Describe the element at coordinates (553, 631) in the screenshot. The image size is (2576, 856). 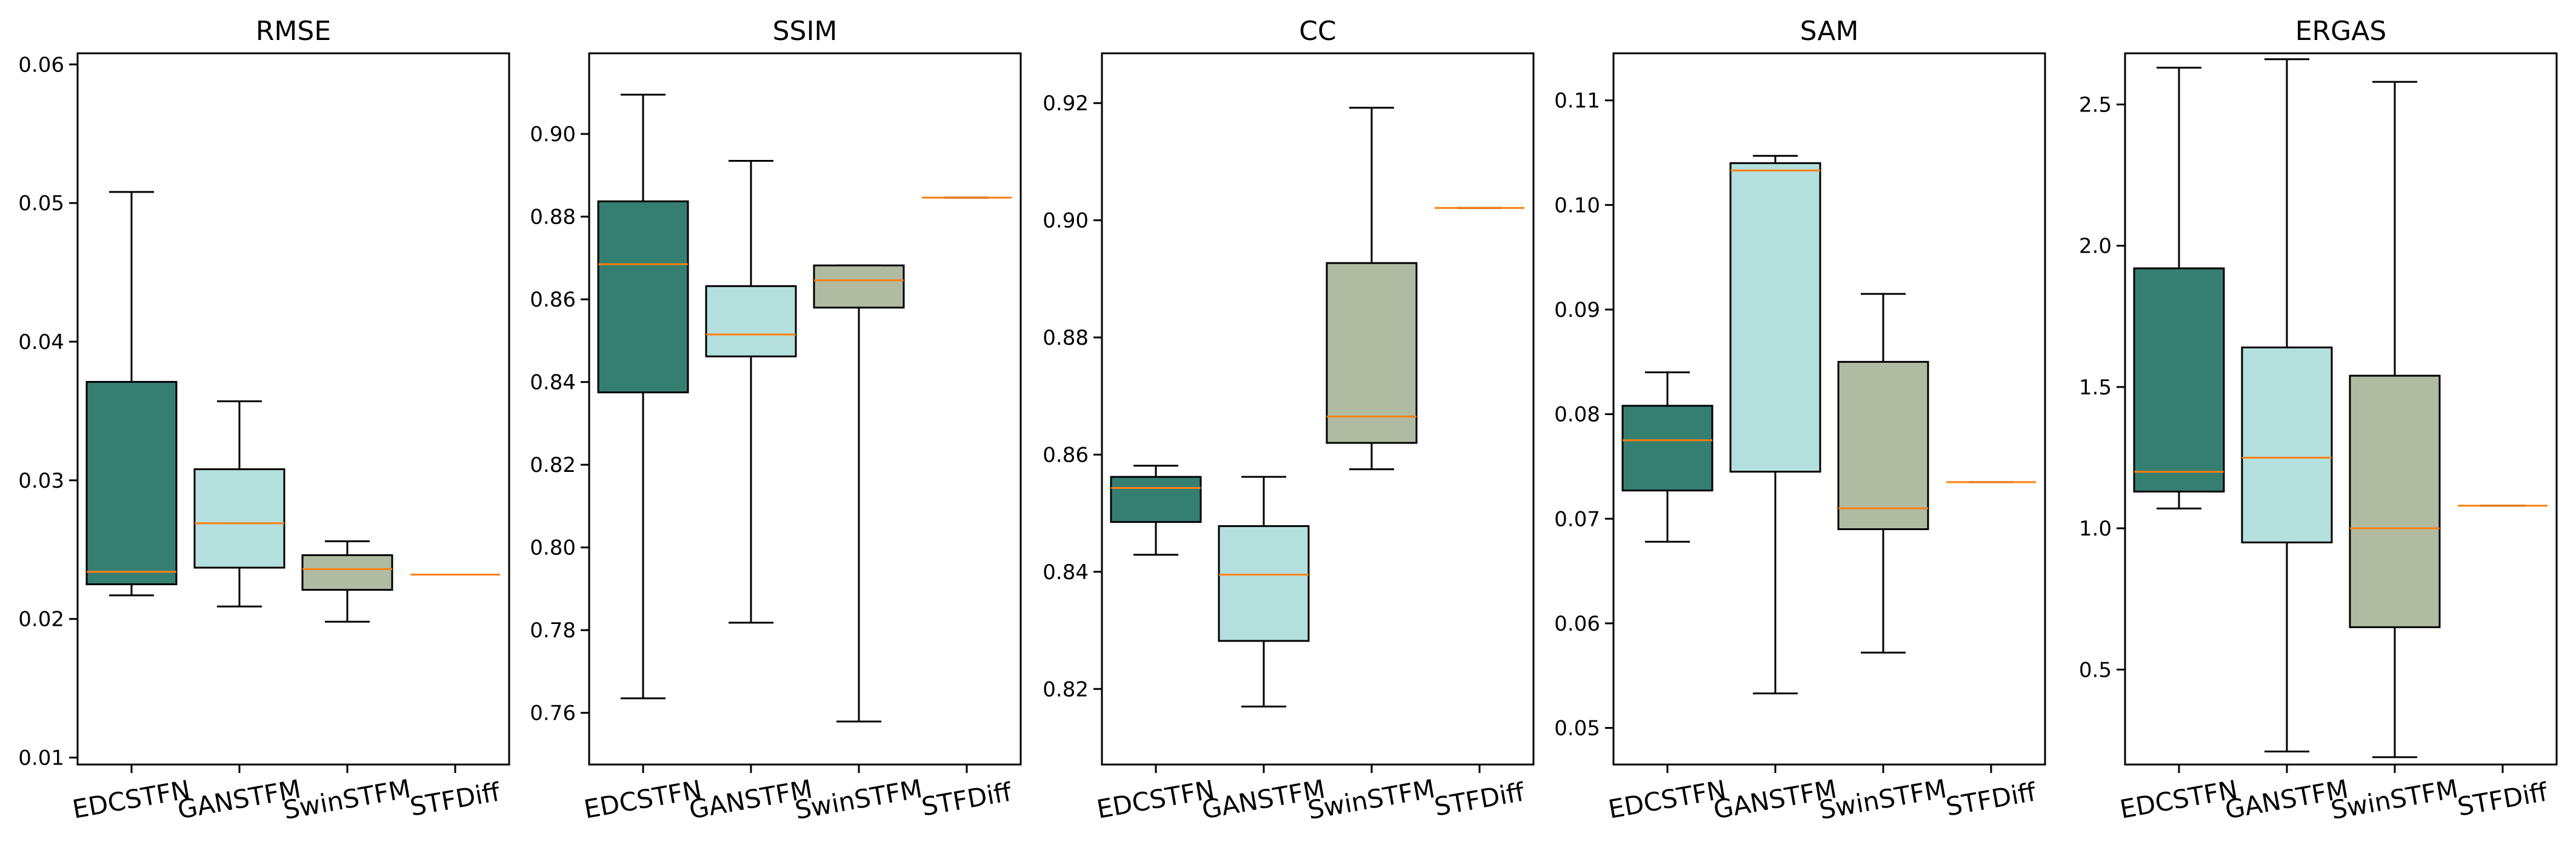
I see `ytick-label: 0.78` at that location.